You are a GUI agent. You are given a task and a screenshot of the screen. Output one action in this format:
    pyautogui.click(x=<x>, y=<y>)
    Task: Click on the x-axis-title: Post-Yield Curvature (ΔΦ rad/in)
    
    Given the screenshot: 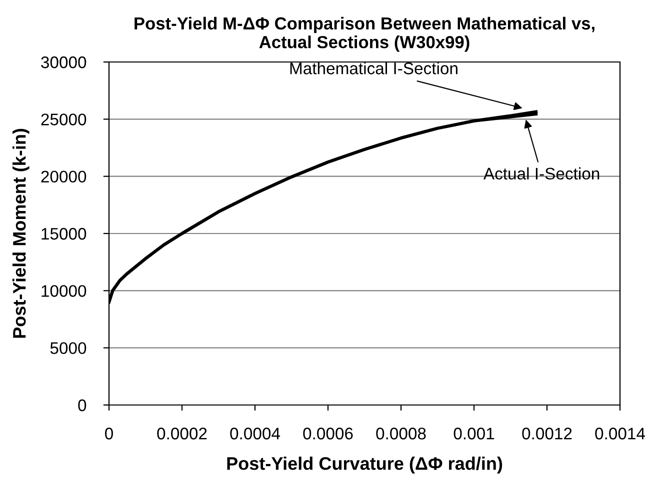 What is the action you would take?
    pyautogui.click(x=364, y=465)
    